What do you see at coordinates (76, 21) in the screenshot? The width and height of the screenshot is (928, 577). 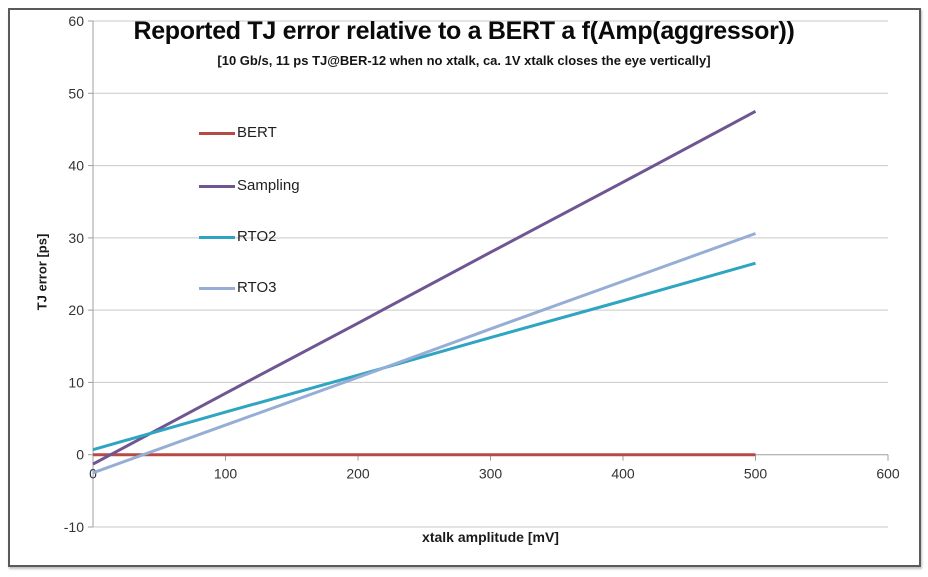 I see `y-tick-label: 60` at bounding box center [76, 21].